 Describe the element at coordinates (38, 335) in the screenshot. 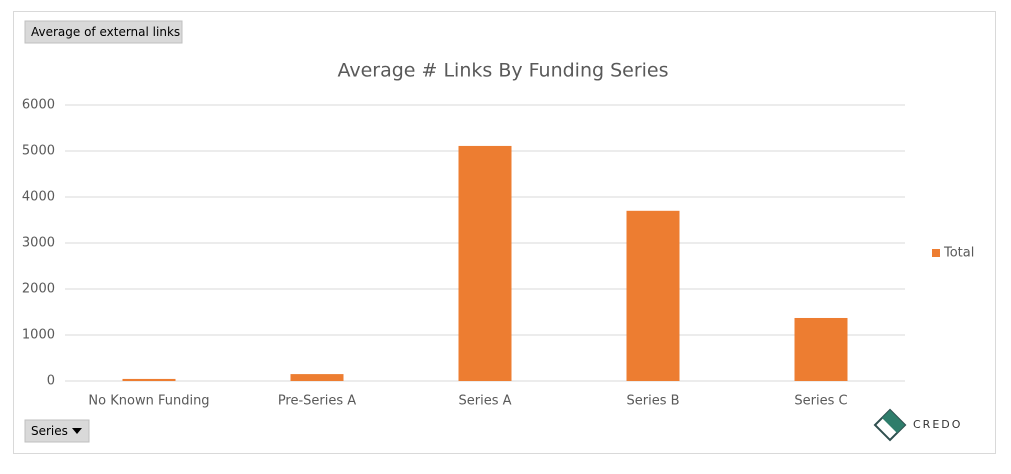

I see `y-tick-label: 1000` at that location.